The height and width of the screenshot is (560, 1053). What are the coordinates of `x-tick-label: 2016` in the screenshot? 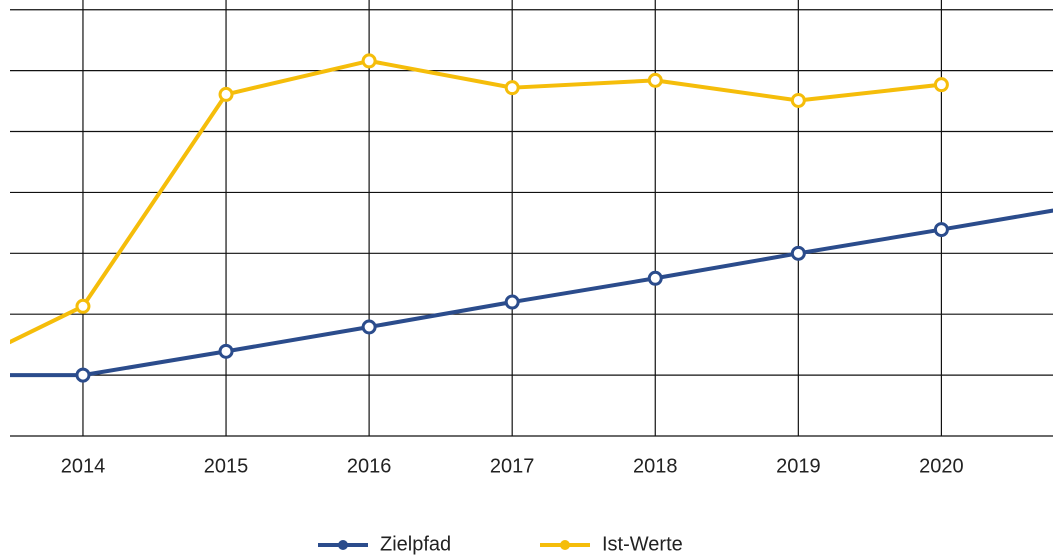 It's located at (369, 466).